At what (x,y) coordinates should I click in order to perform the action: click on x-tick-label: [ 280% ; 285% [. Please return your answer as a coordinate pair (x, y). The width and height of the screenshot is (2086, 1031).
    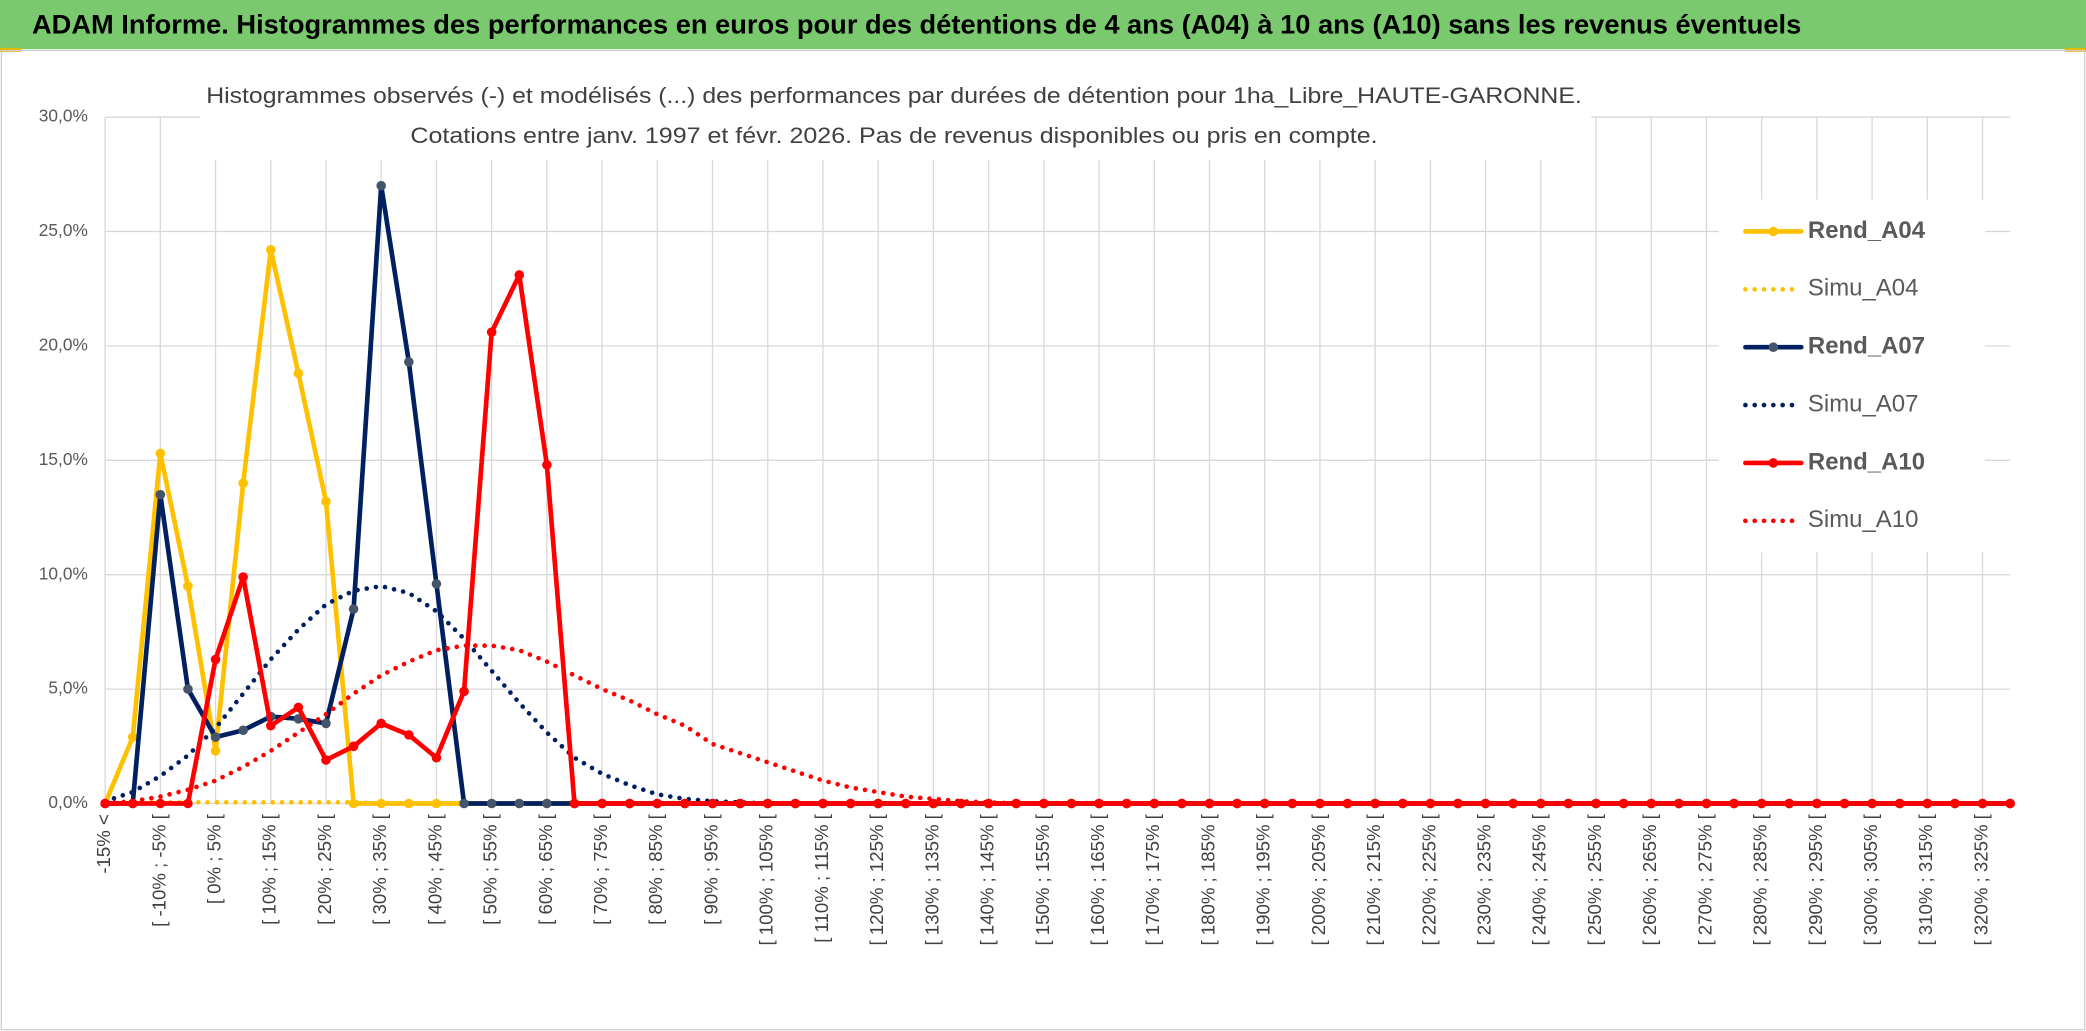
    Looking at the image, I should click on (1760, 879).